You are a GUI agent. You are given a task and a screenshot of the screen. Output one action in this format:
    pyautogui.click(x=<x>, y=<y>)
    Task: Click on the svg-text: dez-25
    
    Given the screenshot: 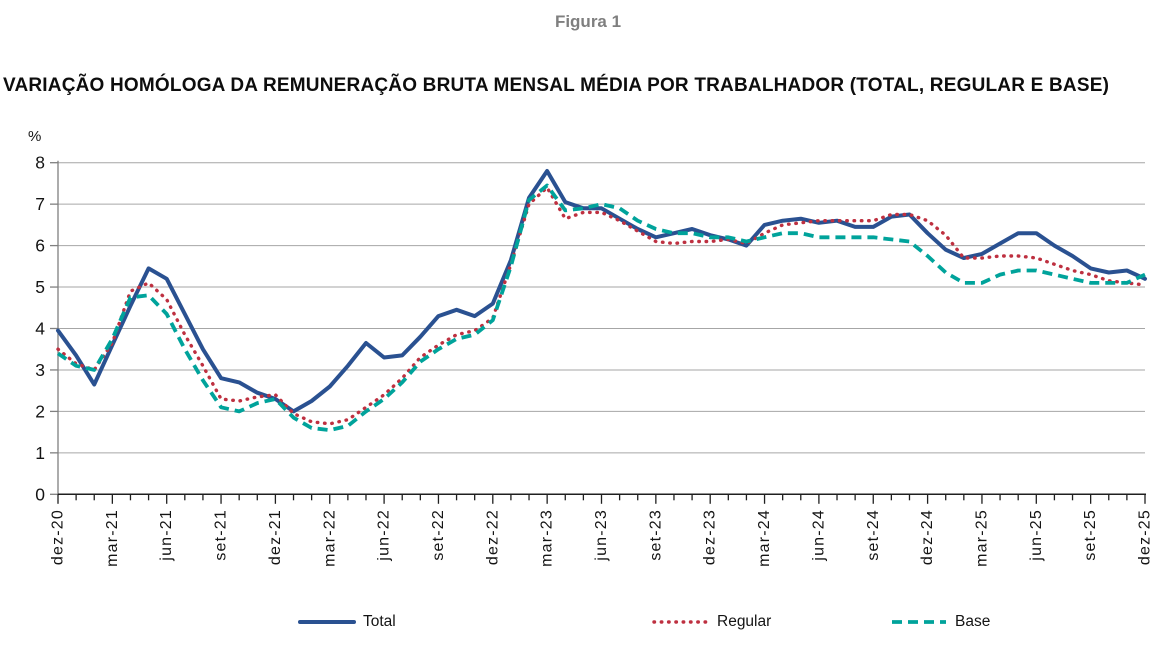 What is the action you would take?
    pyautogui.click(x=1145, y=537)
    